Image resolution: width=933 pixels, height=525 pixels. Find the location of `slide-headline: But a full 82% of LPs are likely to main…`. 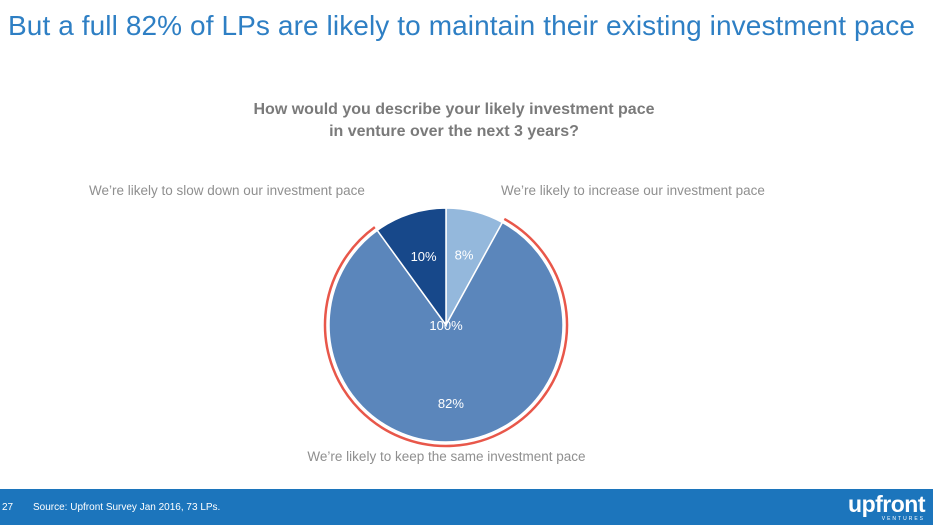

slide-headline: But a full 82% of LPs are likely to main… is located at coordinates (462, 25).